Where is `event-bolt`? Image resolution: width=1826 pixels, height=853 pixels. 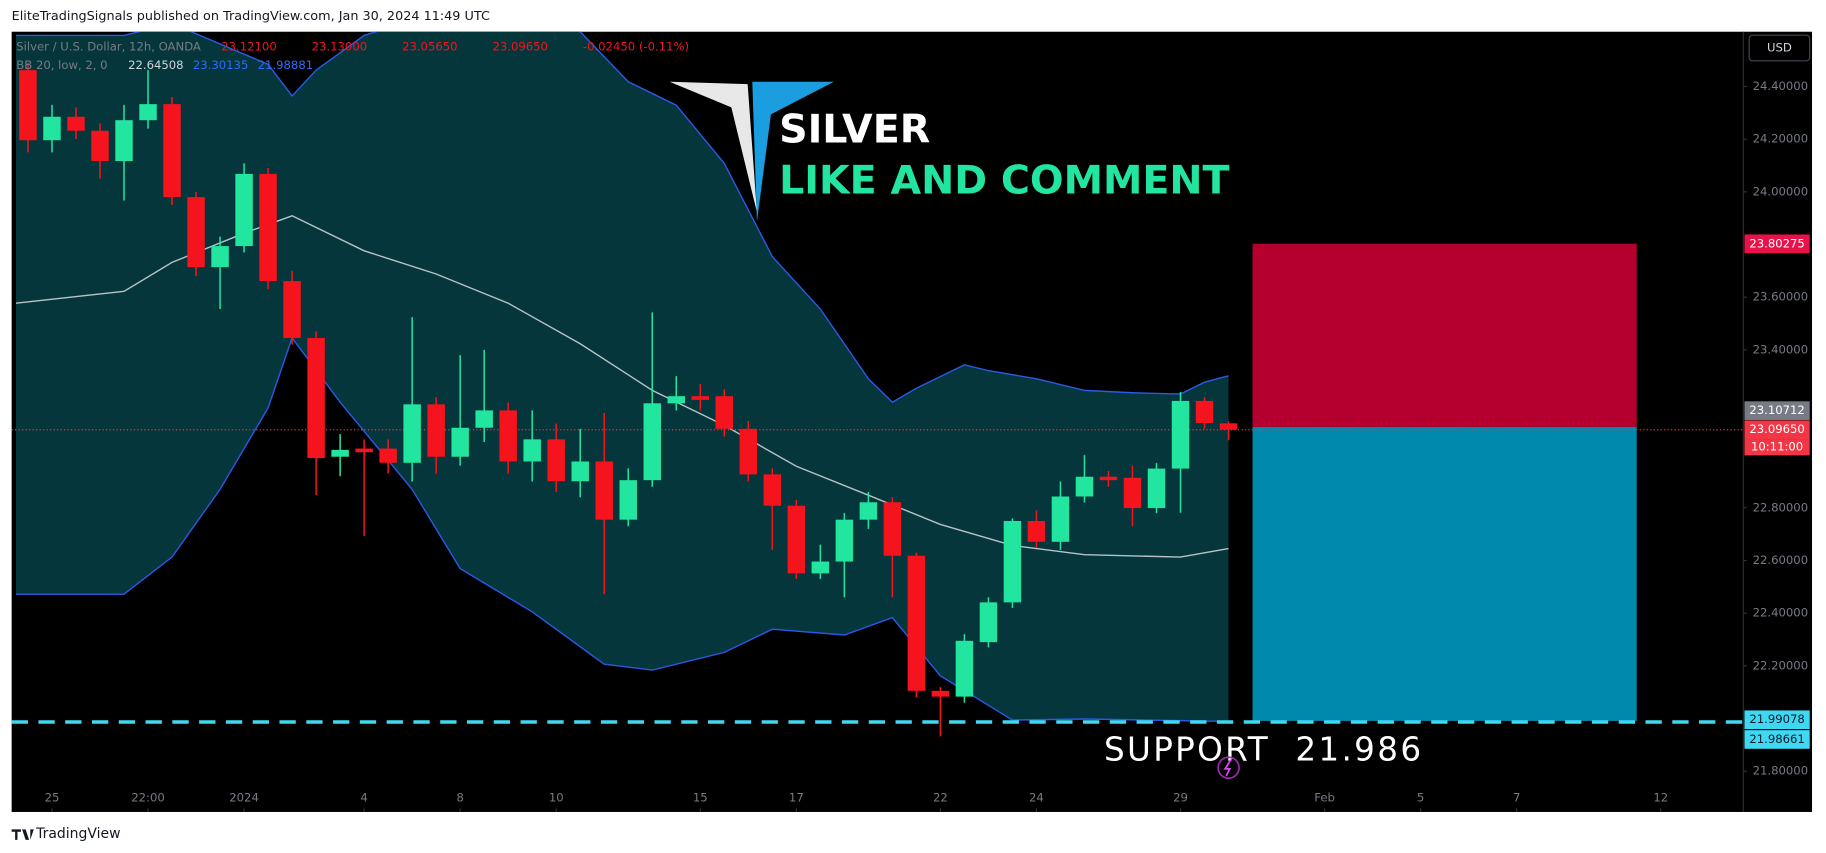
event-bolt is located at coordinates (1227, 768).